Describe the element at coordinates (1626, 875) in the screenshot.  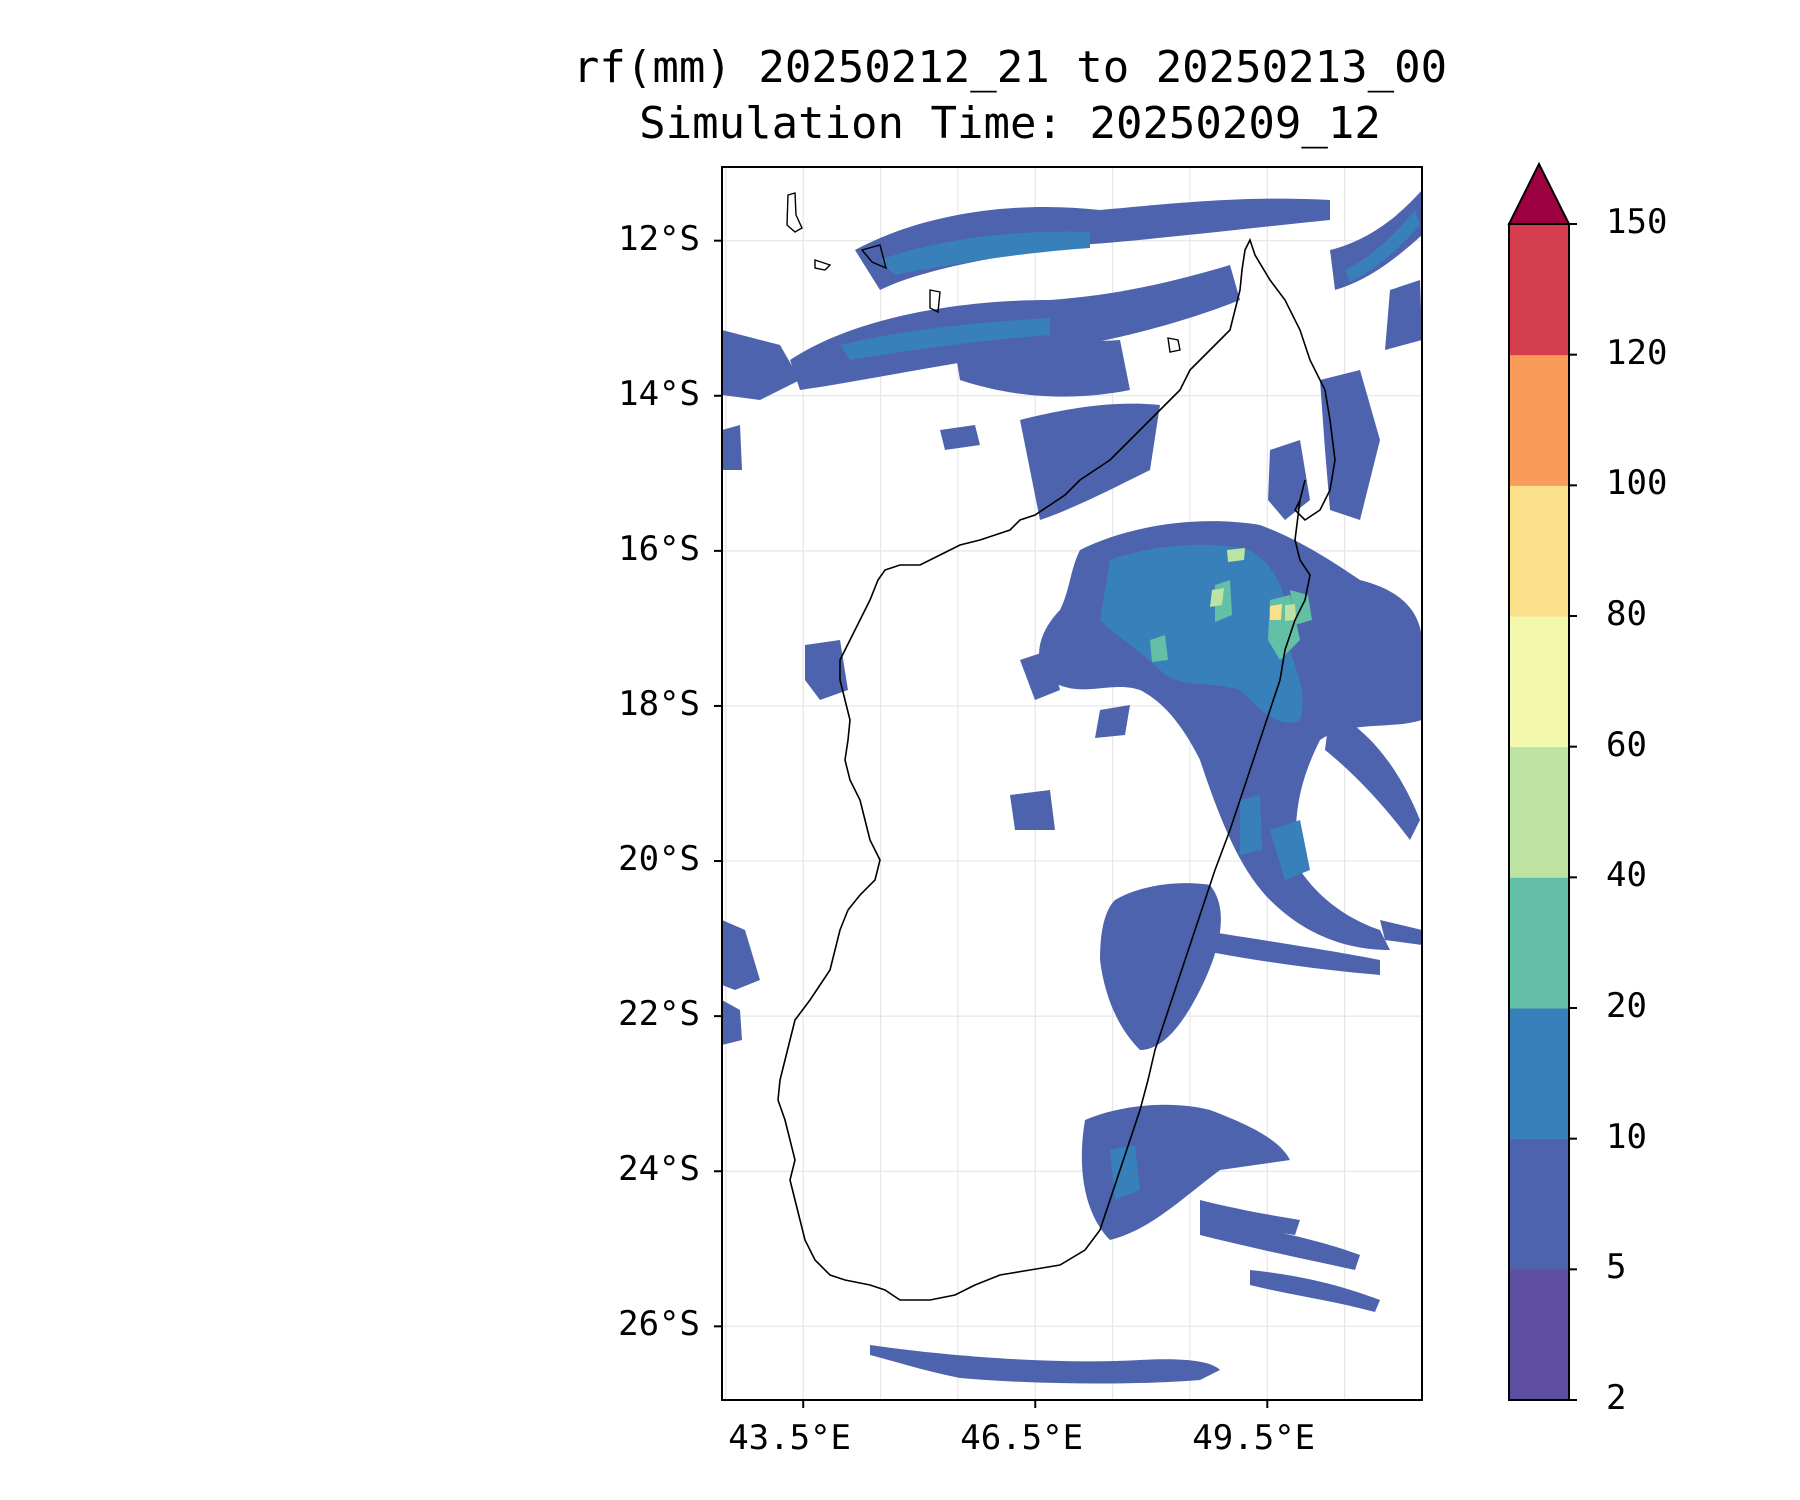
I see `colorbar-tick-label: 40` at that location.